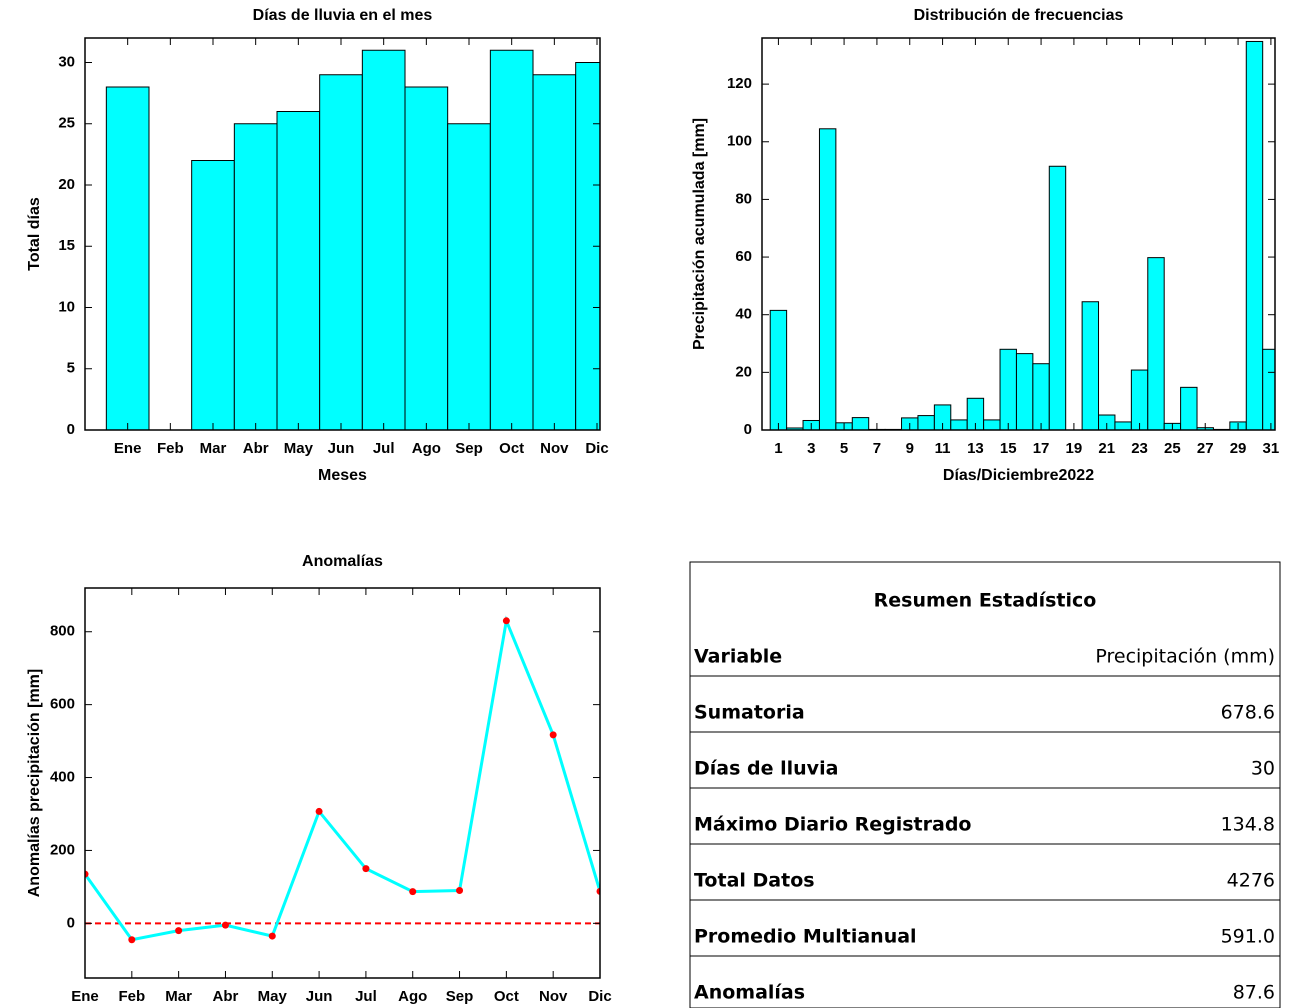 The height and width of the screenshot is (1008, 1296). I want to click on chart-title: Distribución de frecuencias, so click(1019, 15).